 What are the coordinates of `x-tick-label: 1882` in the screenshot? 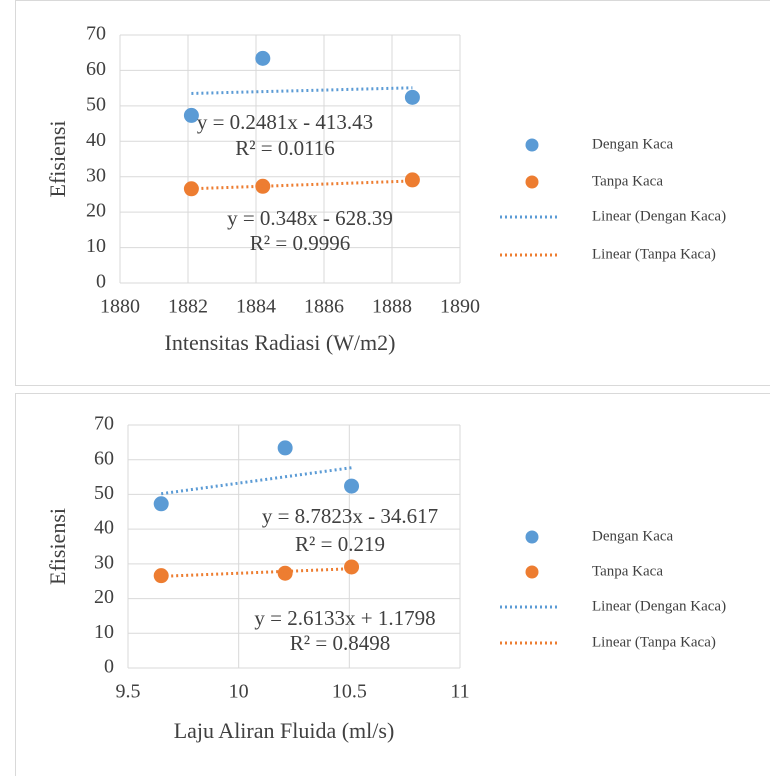 It's located at (188, 307).